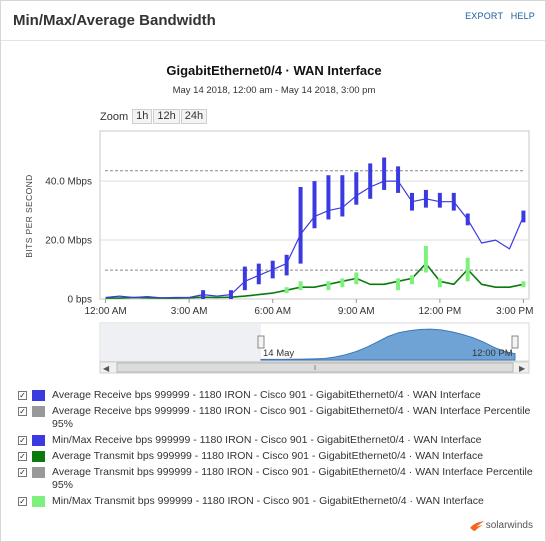 The height and width of the screenshot is (542, 546). I want to click on y-tick-label: 20.0 Mbps, so click(68, 241).